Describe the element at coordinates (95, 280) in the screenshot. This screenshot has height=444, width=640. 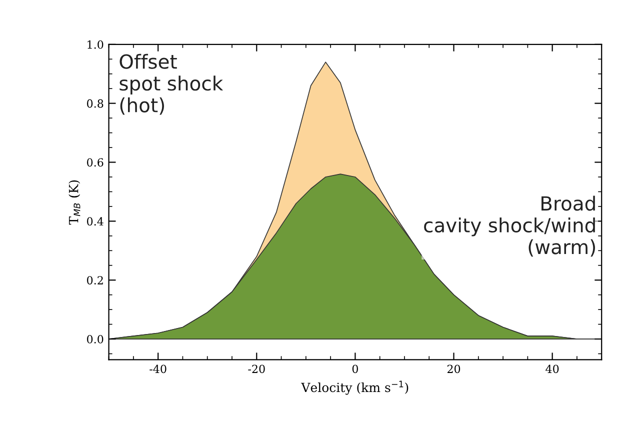
I see `y-tick-label: 0.2` at that location.